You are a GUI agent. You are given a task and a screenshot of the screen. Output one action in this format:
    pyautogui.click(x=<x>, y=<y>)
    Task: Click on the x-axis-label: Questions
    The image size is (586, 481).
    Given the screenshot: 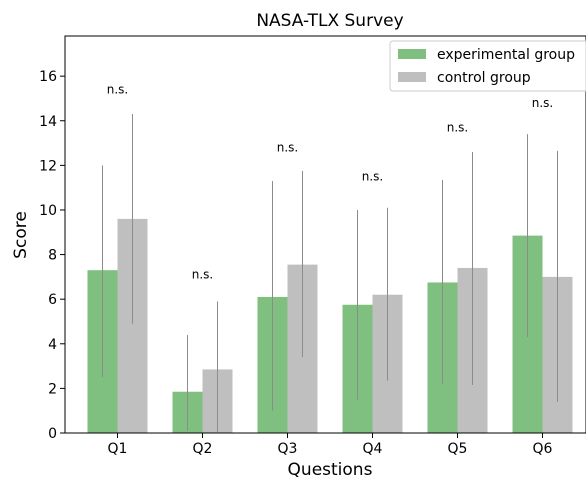 What is the action you would take?
    pyautogui.click(x=330, y=470)
    